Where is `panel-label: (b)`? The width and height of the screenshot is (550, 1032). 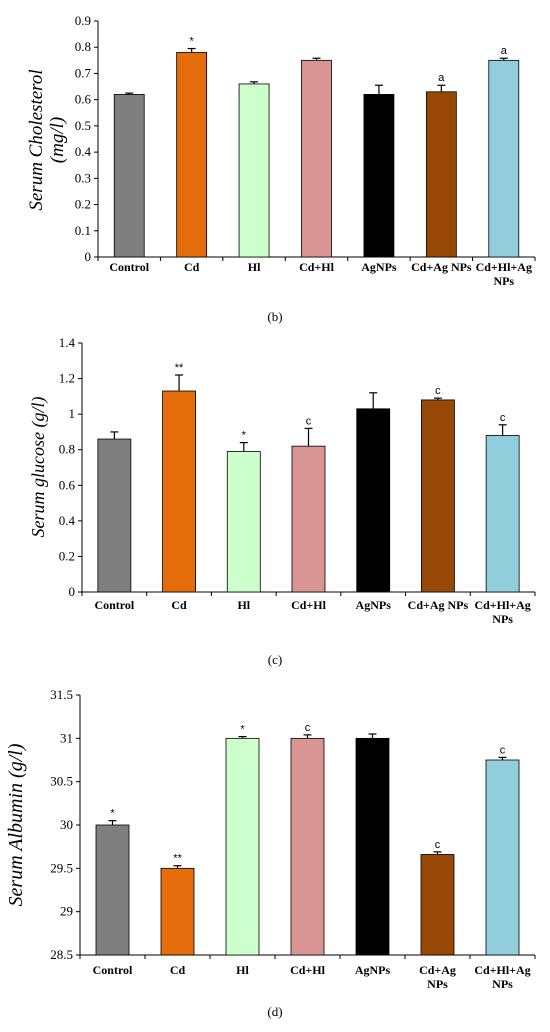 panel-label: (b) is located at coordinates (274, 316).